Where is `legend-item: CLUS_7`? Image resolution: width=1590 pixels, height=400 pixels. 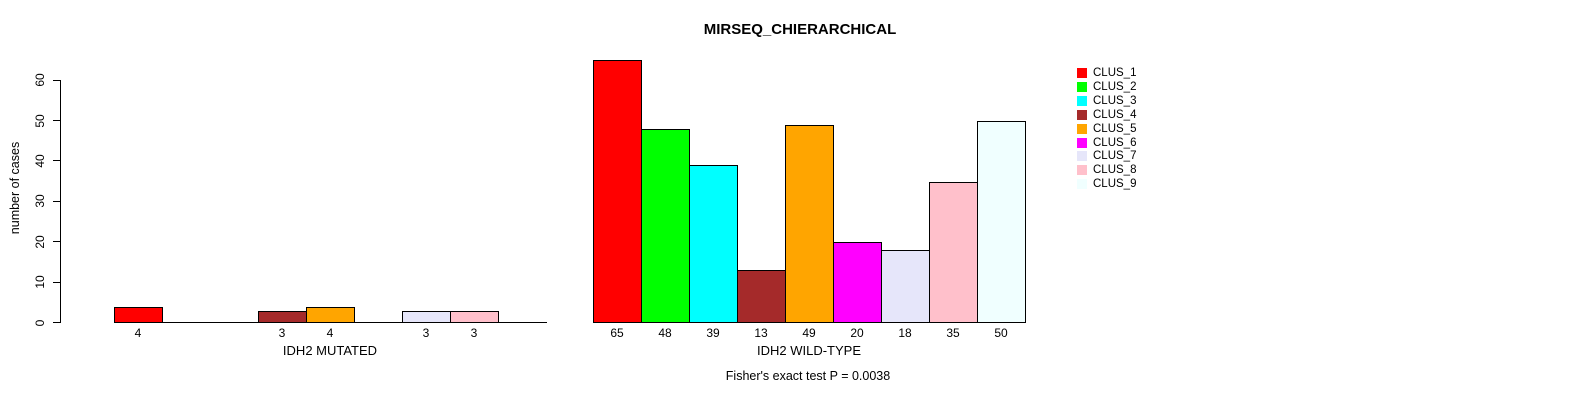
legend-item: CLUS_7 is located at coordinates (1106, 156).